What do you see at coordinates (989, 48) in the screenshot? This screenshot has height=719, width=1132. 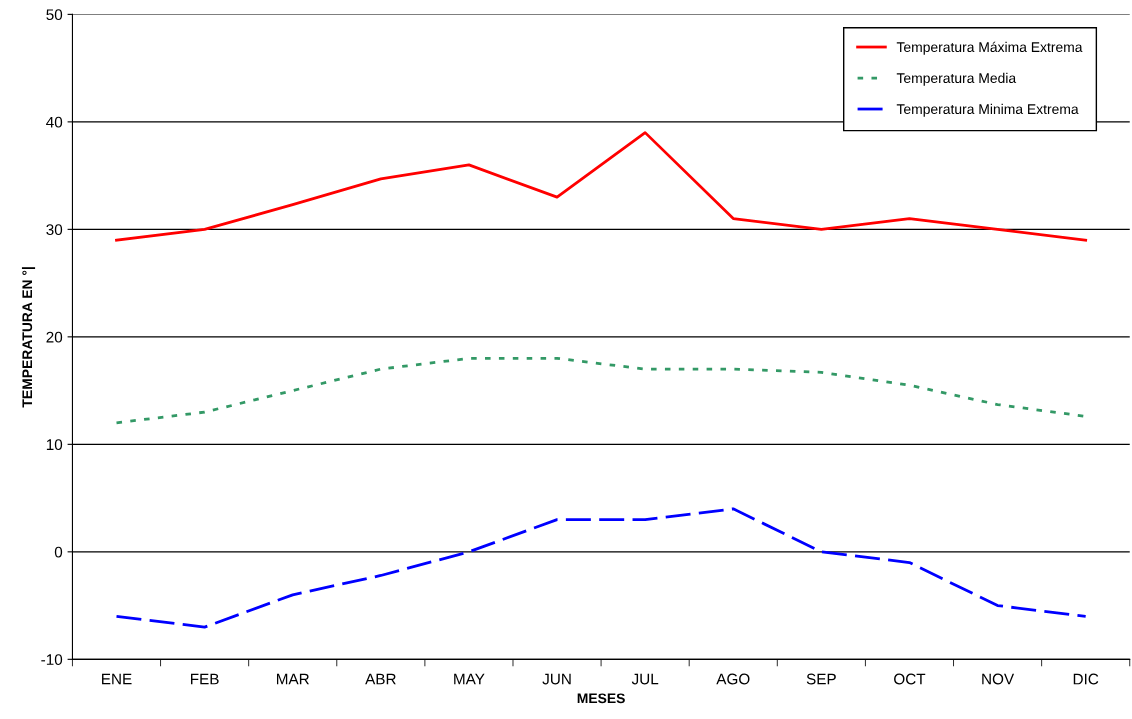 I see `legend-label: Temperatura Máxima Extrema` at bounding box center [989, 48].